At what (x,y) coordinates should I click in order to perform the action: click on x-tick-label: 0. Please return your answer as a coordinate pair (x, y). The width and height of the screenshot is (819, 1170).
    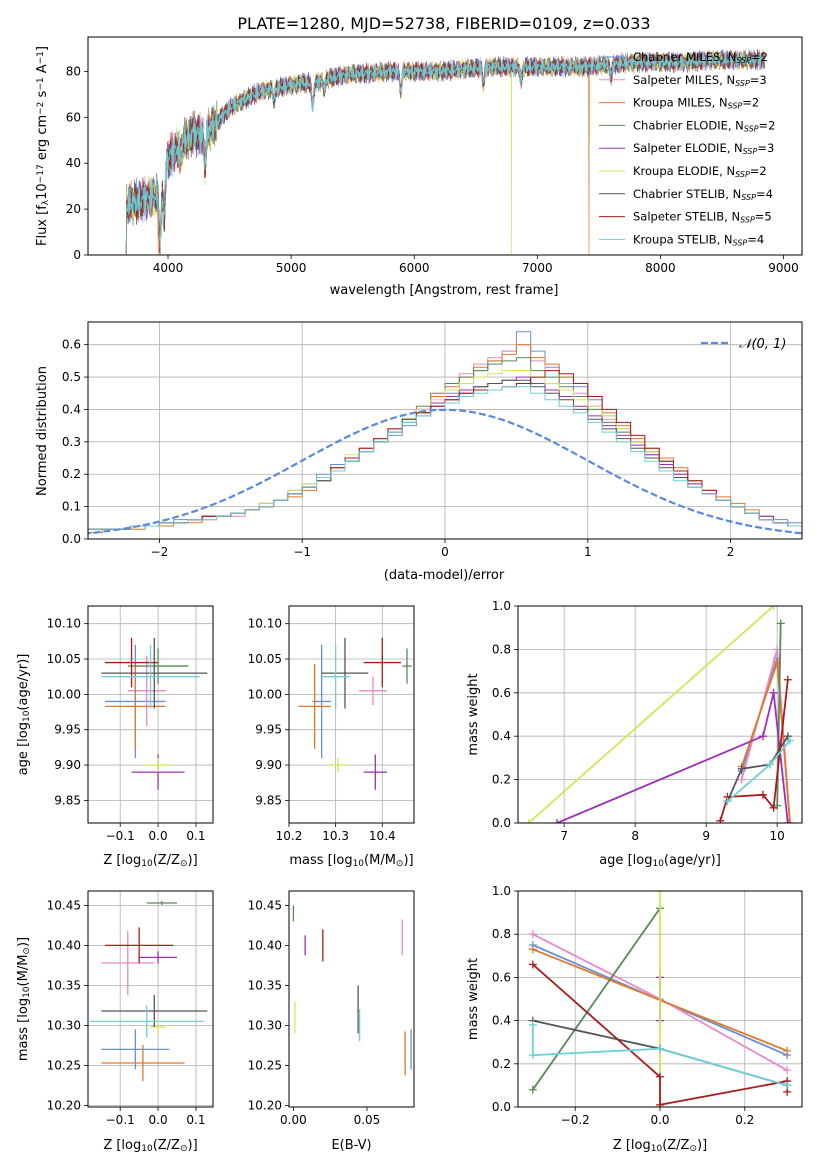
    Looking at the image, I should click on (445, 552).